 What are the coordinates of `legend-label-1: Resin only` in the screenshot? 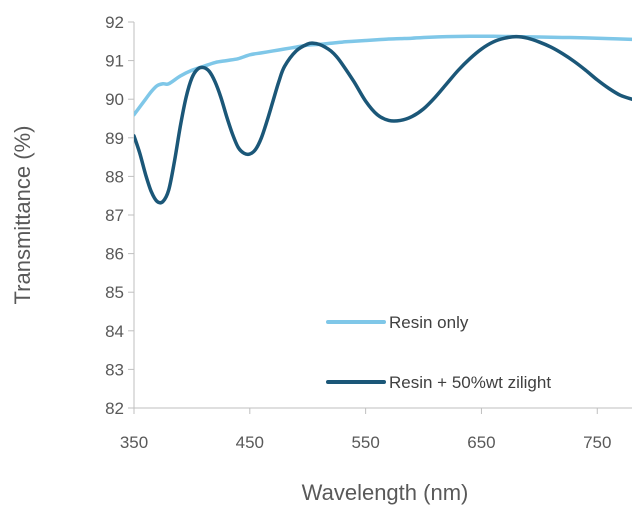 It's located at (429, 322).